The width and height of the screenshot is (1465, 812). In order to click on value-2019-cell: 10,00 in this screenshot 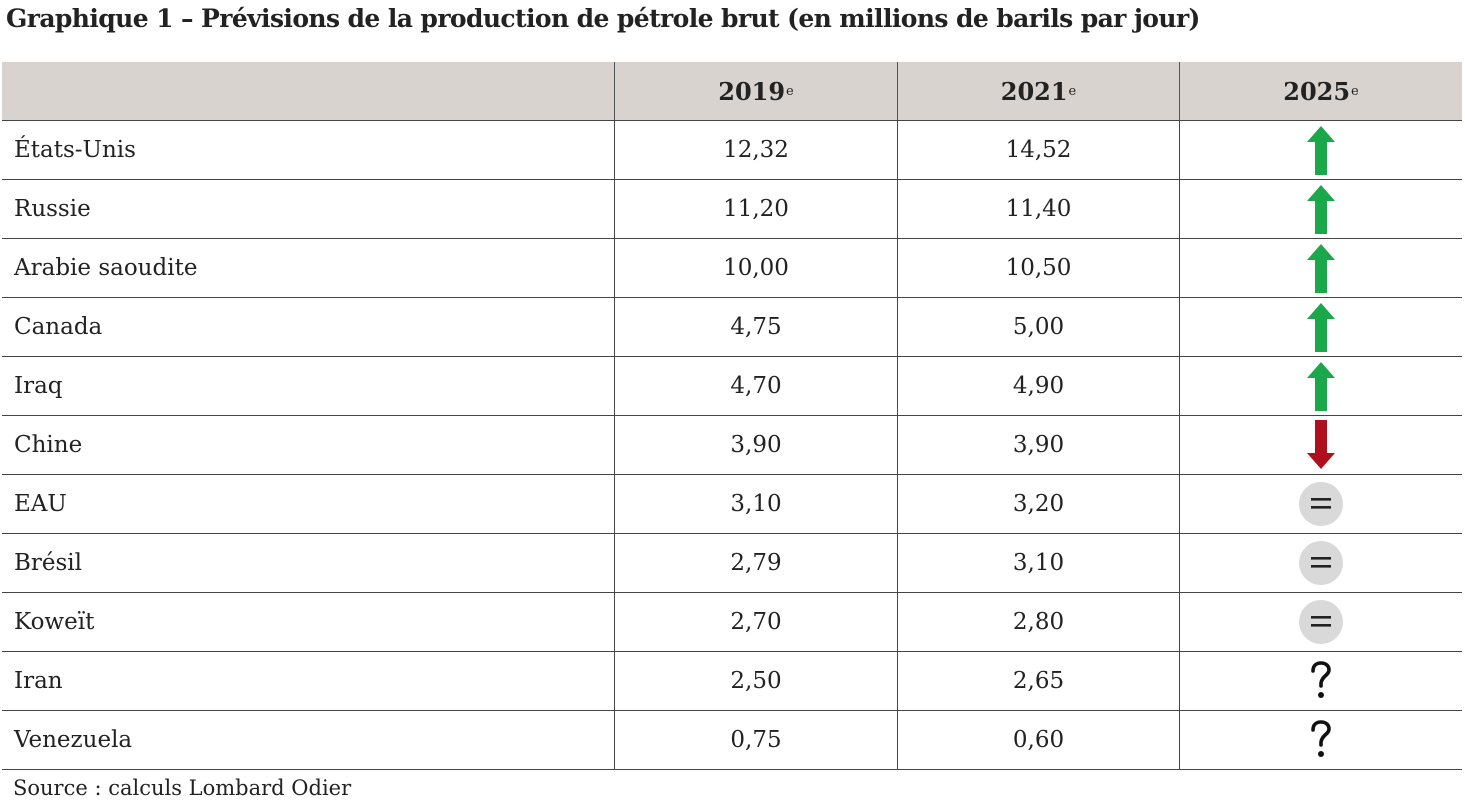, I will do `click(755, 268)`.